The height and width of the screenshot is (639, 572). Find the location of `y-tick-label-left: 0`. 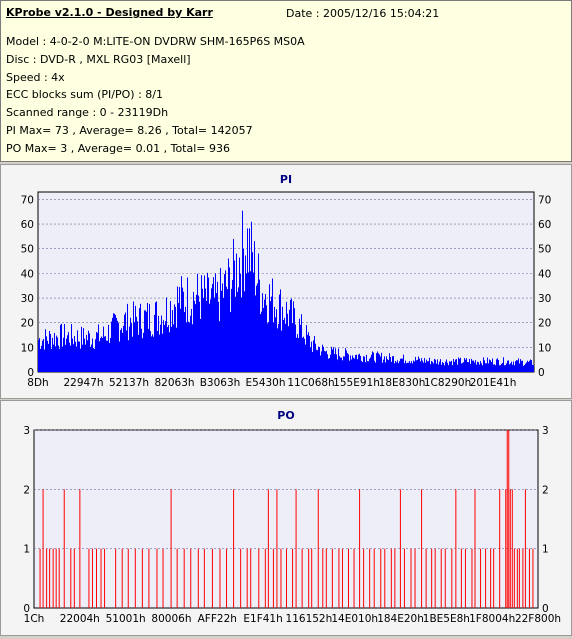

y-tick-label-left: 0 is located at coordinates (30, 373).